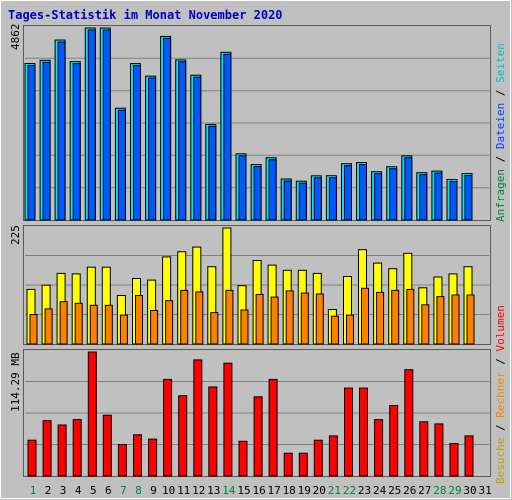 The image size is (512, 500). What do you see at coordinates (243, 490) in the screenshot?
I see `x-label-day-15: 15` at bounding box center [243, 490].